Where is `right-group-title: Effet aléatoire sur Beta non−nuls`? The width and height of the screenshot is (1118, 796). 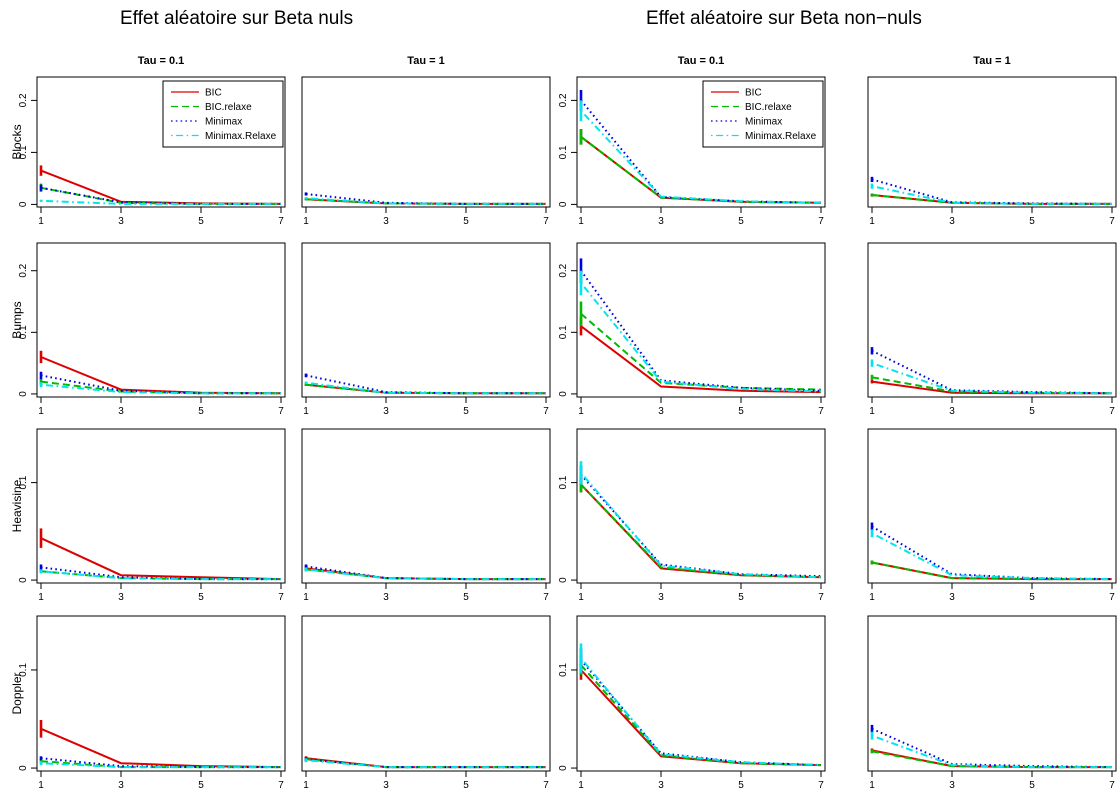
right-group-title: Effet aléatoire sur Beta non−nuls is located at coordinates (784, 18).